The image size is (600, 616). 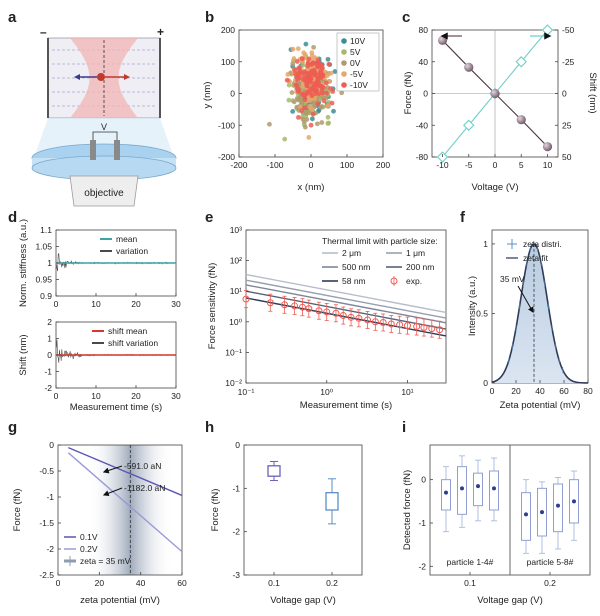 I want to click on panel-label-b: b, so click(x=209, y=17).